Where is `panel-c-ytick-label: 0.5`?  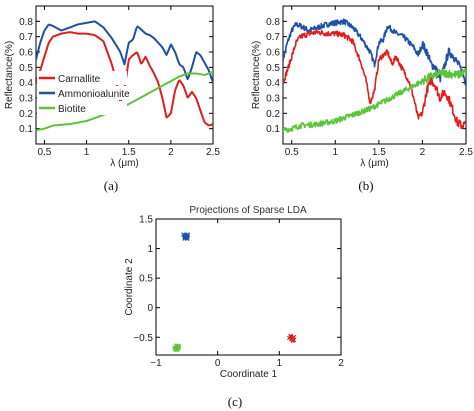
panel-c-ytick-label: 0.5 is located at coordinates (146, 279).